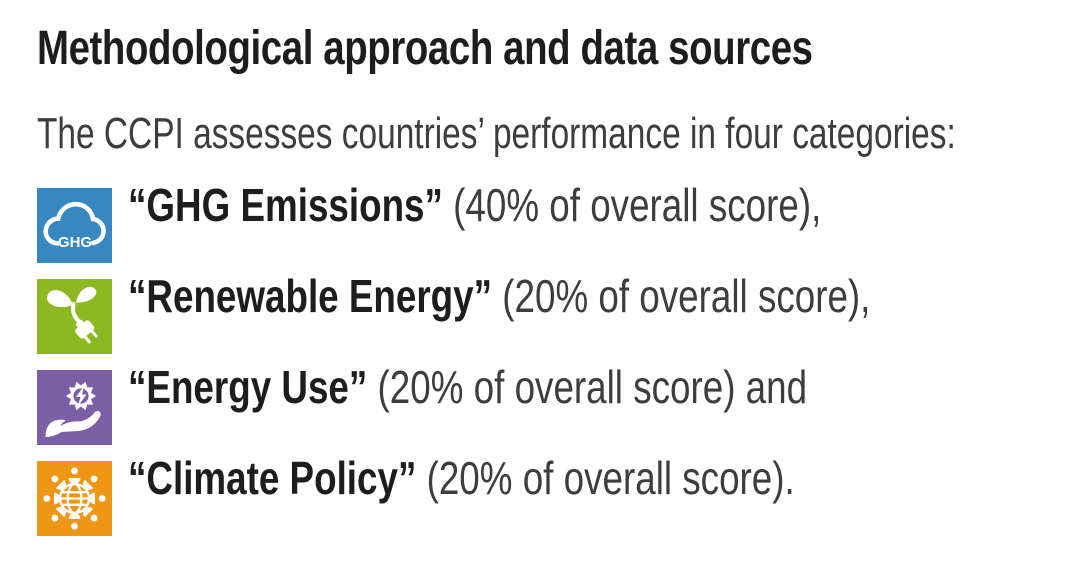 Image resolution: width=1080 pixels, height=561 pixels. I want to click on ghg-emissions-tile: GHG, so click(74, 225).